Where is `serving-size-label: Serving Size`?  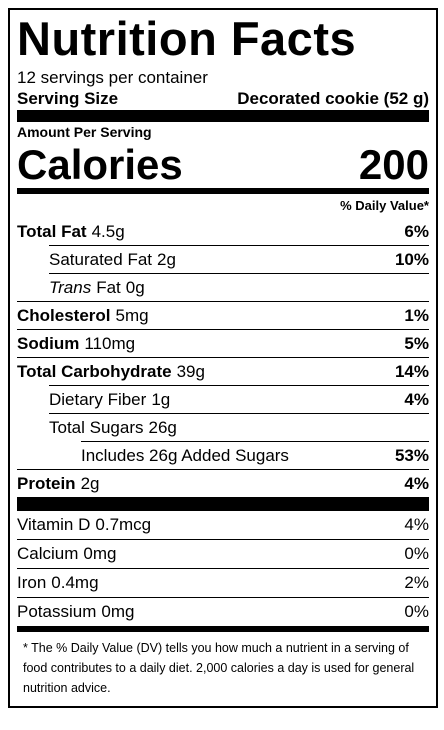
serving-size-label: Serving Size is located at coordinates (68, 98).